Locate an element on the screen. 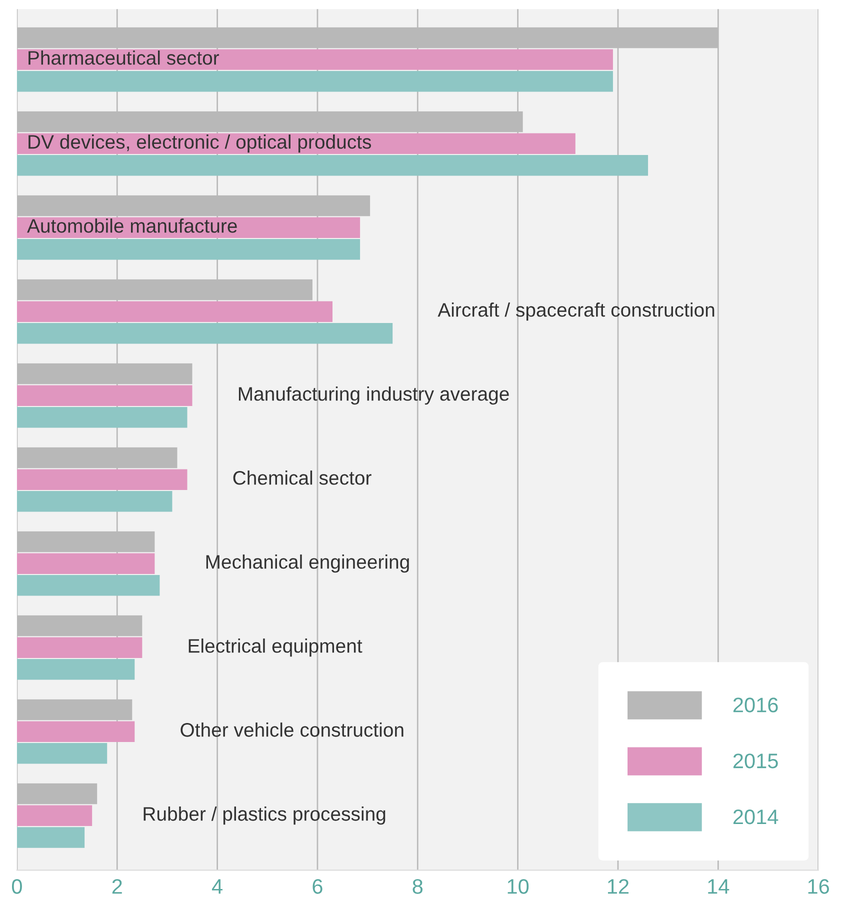 The width and height of the screenshot is (848, 916). y-tick-label: Automobile manufacture is located at coordinates (132, 225).